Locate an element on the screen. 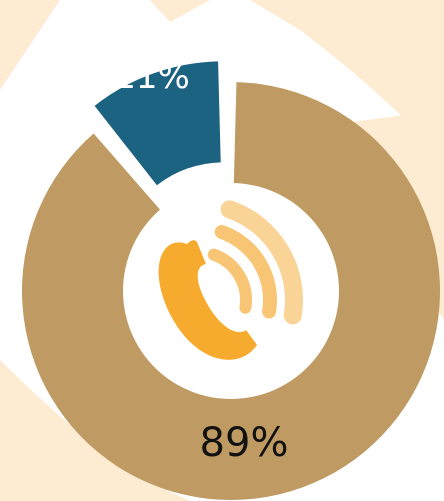 The height and width of the screenshot is (501, 444). phone-ringing-icon is located at coordinates (230, 280).